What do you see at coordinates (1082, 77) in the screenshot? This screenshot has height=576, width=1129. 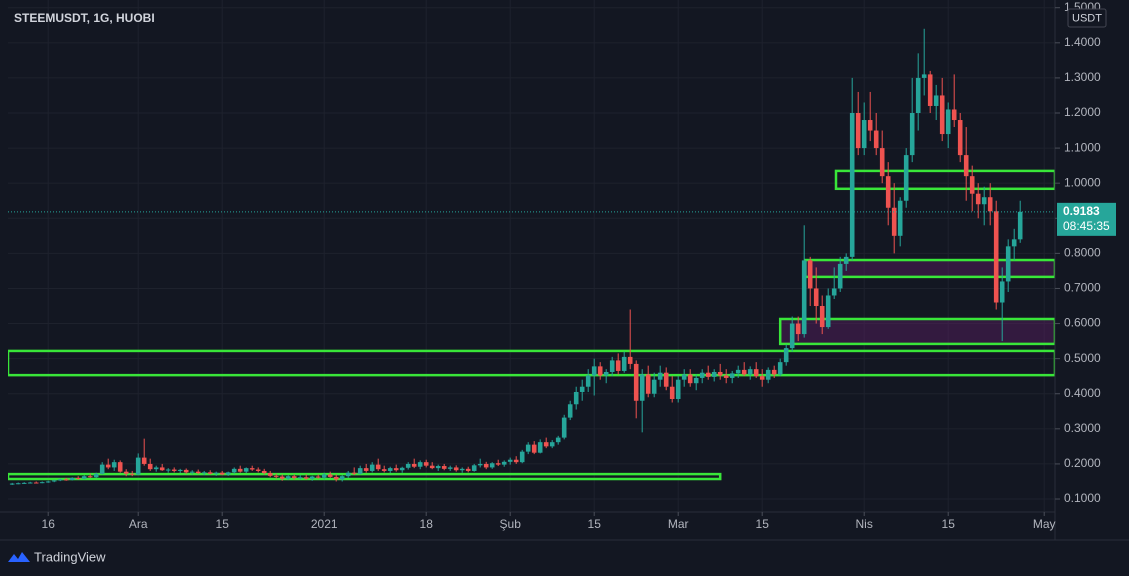 I see `y-tick-label: 1.3000` at bounding box center [1082, 77].